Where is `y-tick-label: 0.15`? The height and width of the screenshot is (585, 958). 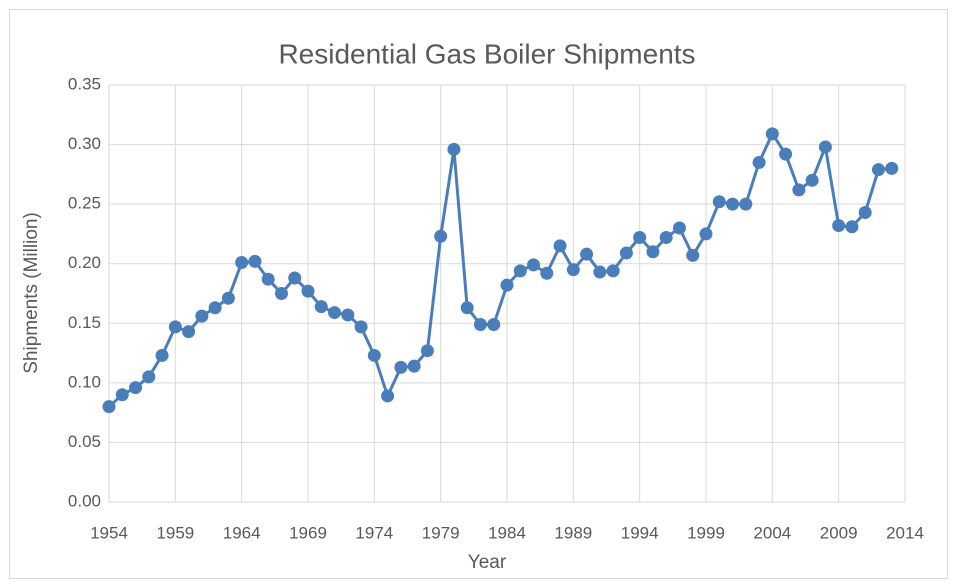
y-tick-label: 0.15 is located at coordinates (84, 322).